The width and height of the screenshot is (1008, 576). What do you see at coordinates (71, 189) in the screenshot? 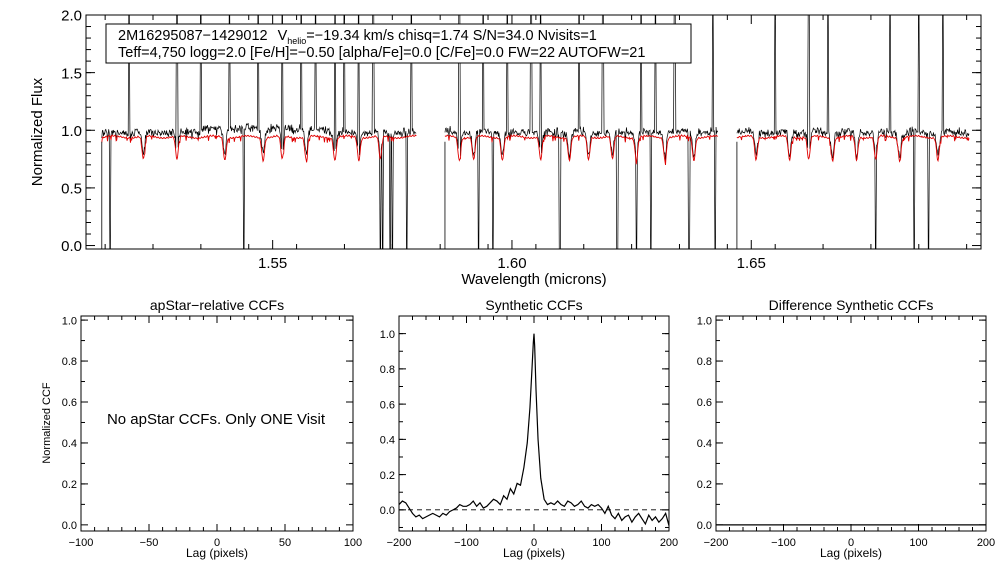
I see `y-tick-label: 0.5` at bounding box center [71, 189].